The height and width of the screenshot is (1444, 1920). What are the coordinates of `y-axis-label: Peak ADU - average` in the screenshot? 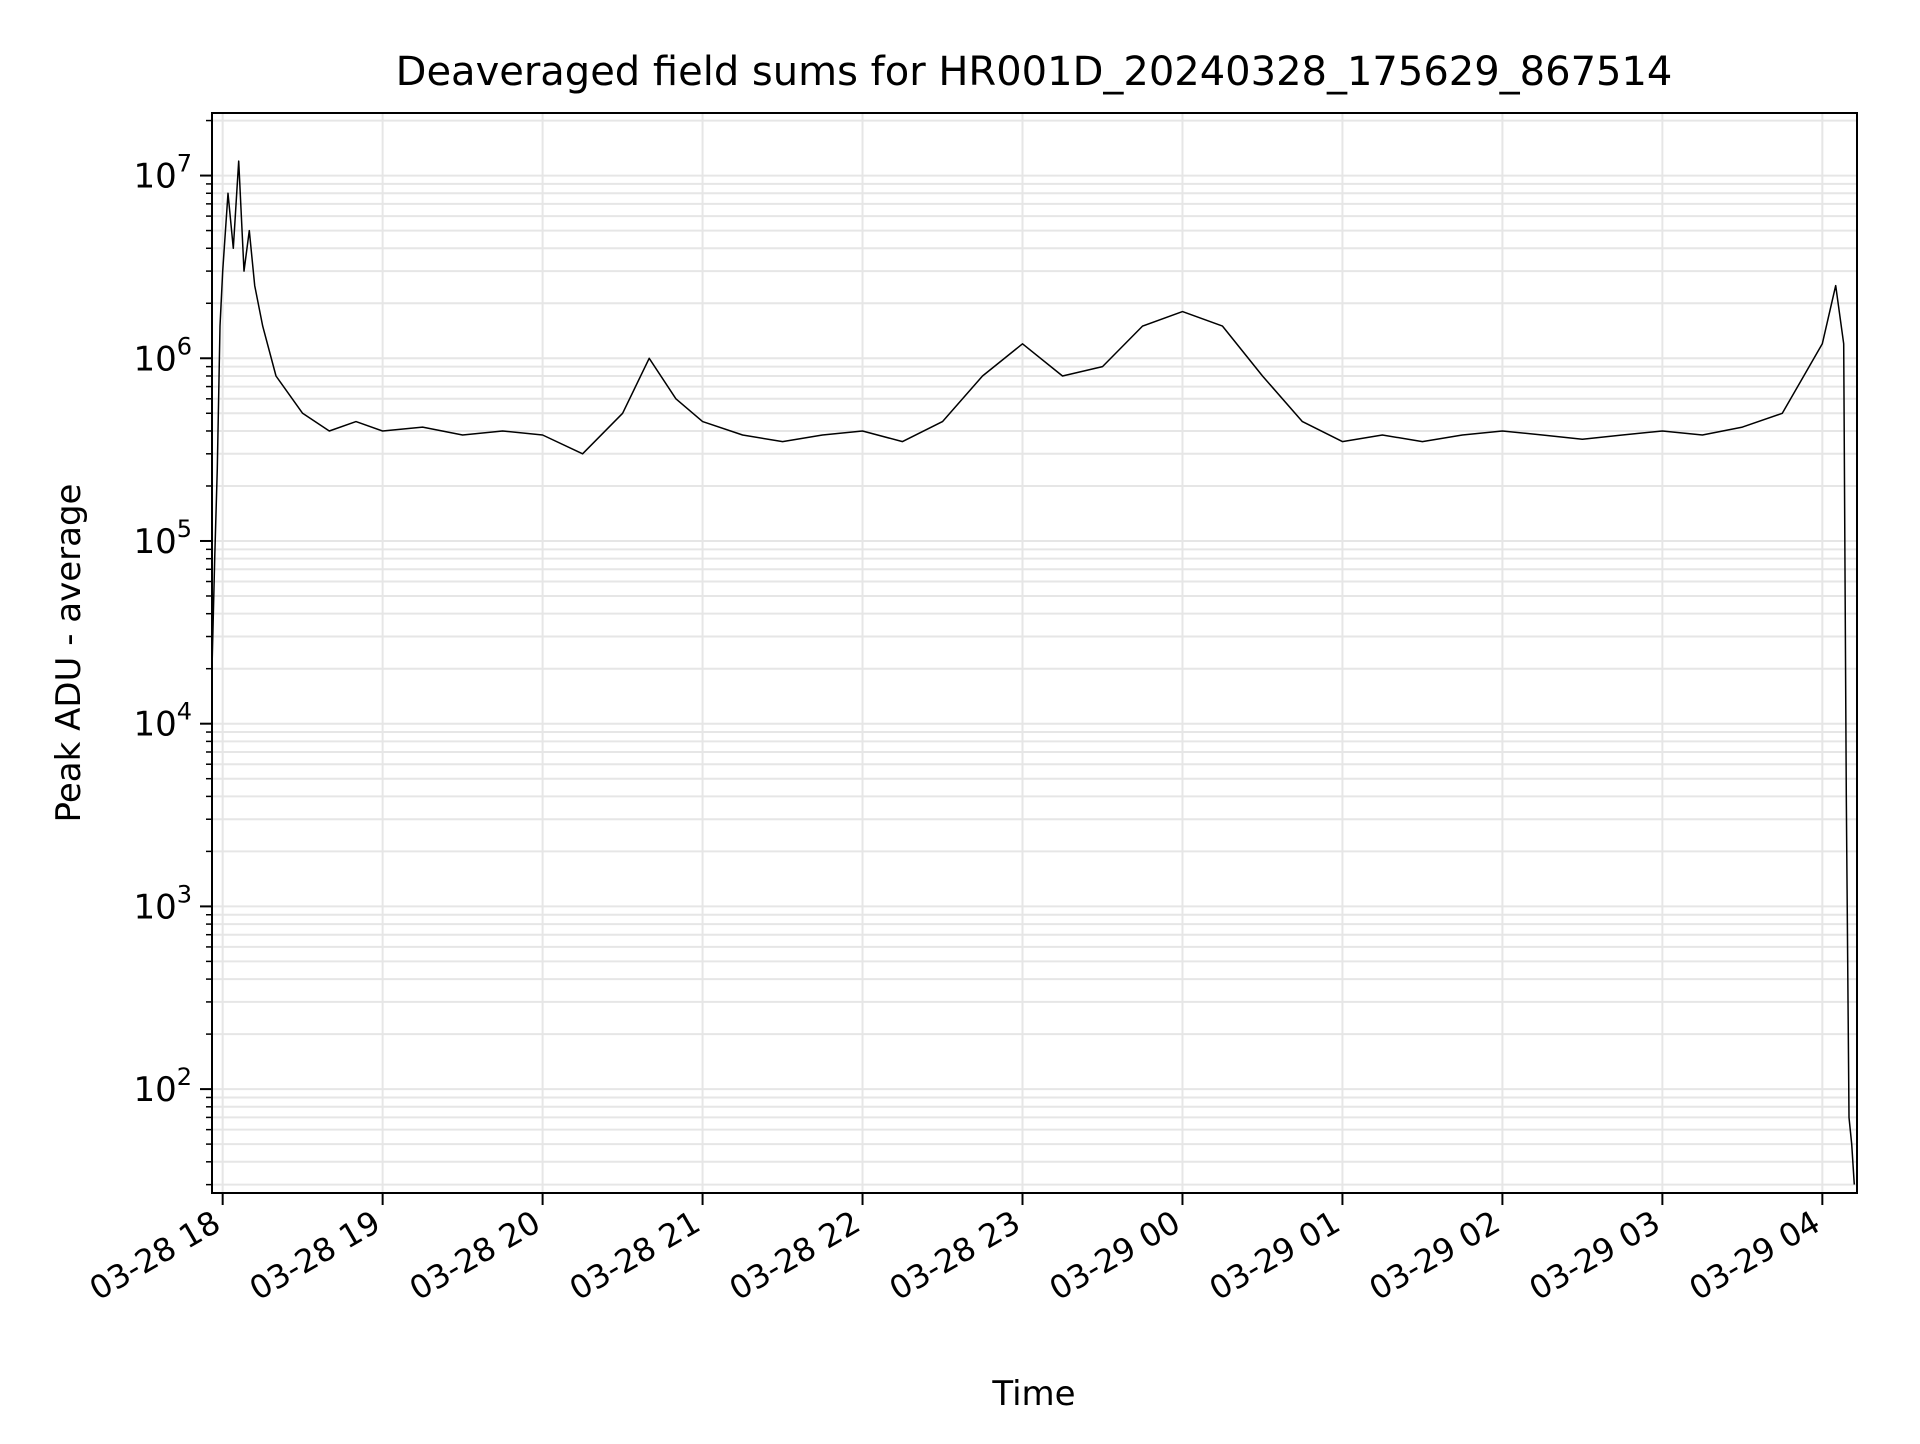 It's located at (69, 653).